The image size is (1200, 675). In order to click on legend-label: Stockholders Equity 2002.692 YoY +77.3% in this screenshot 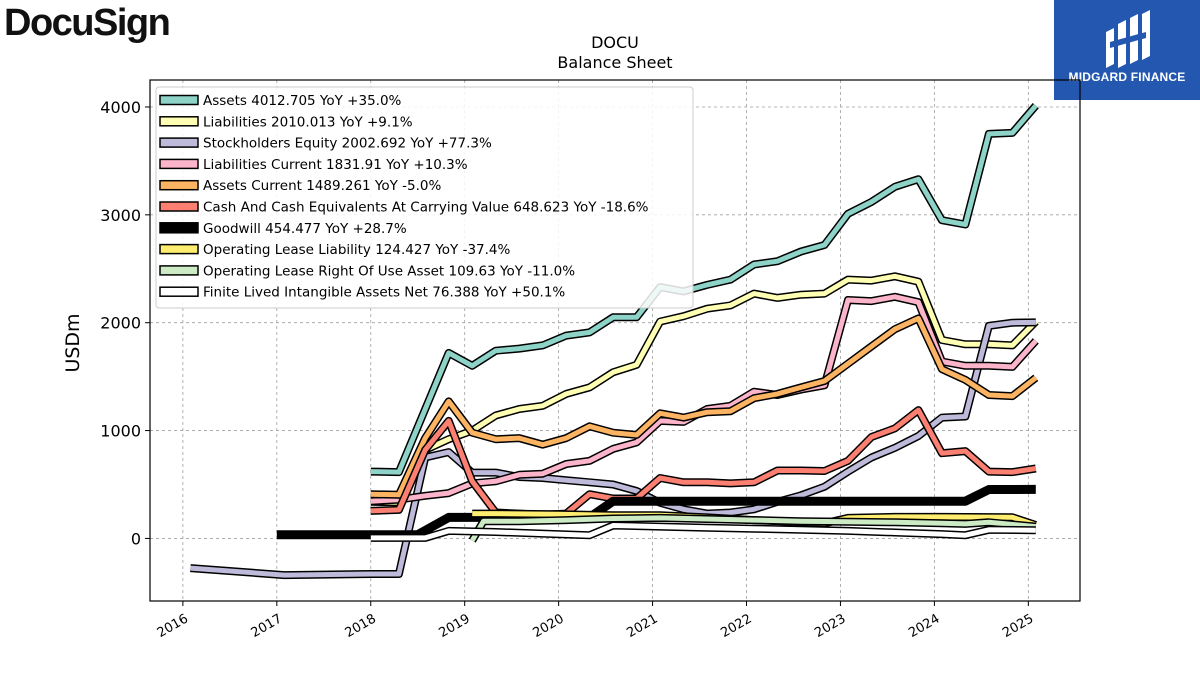, I will do `click(347, 144)`.